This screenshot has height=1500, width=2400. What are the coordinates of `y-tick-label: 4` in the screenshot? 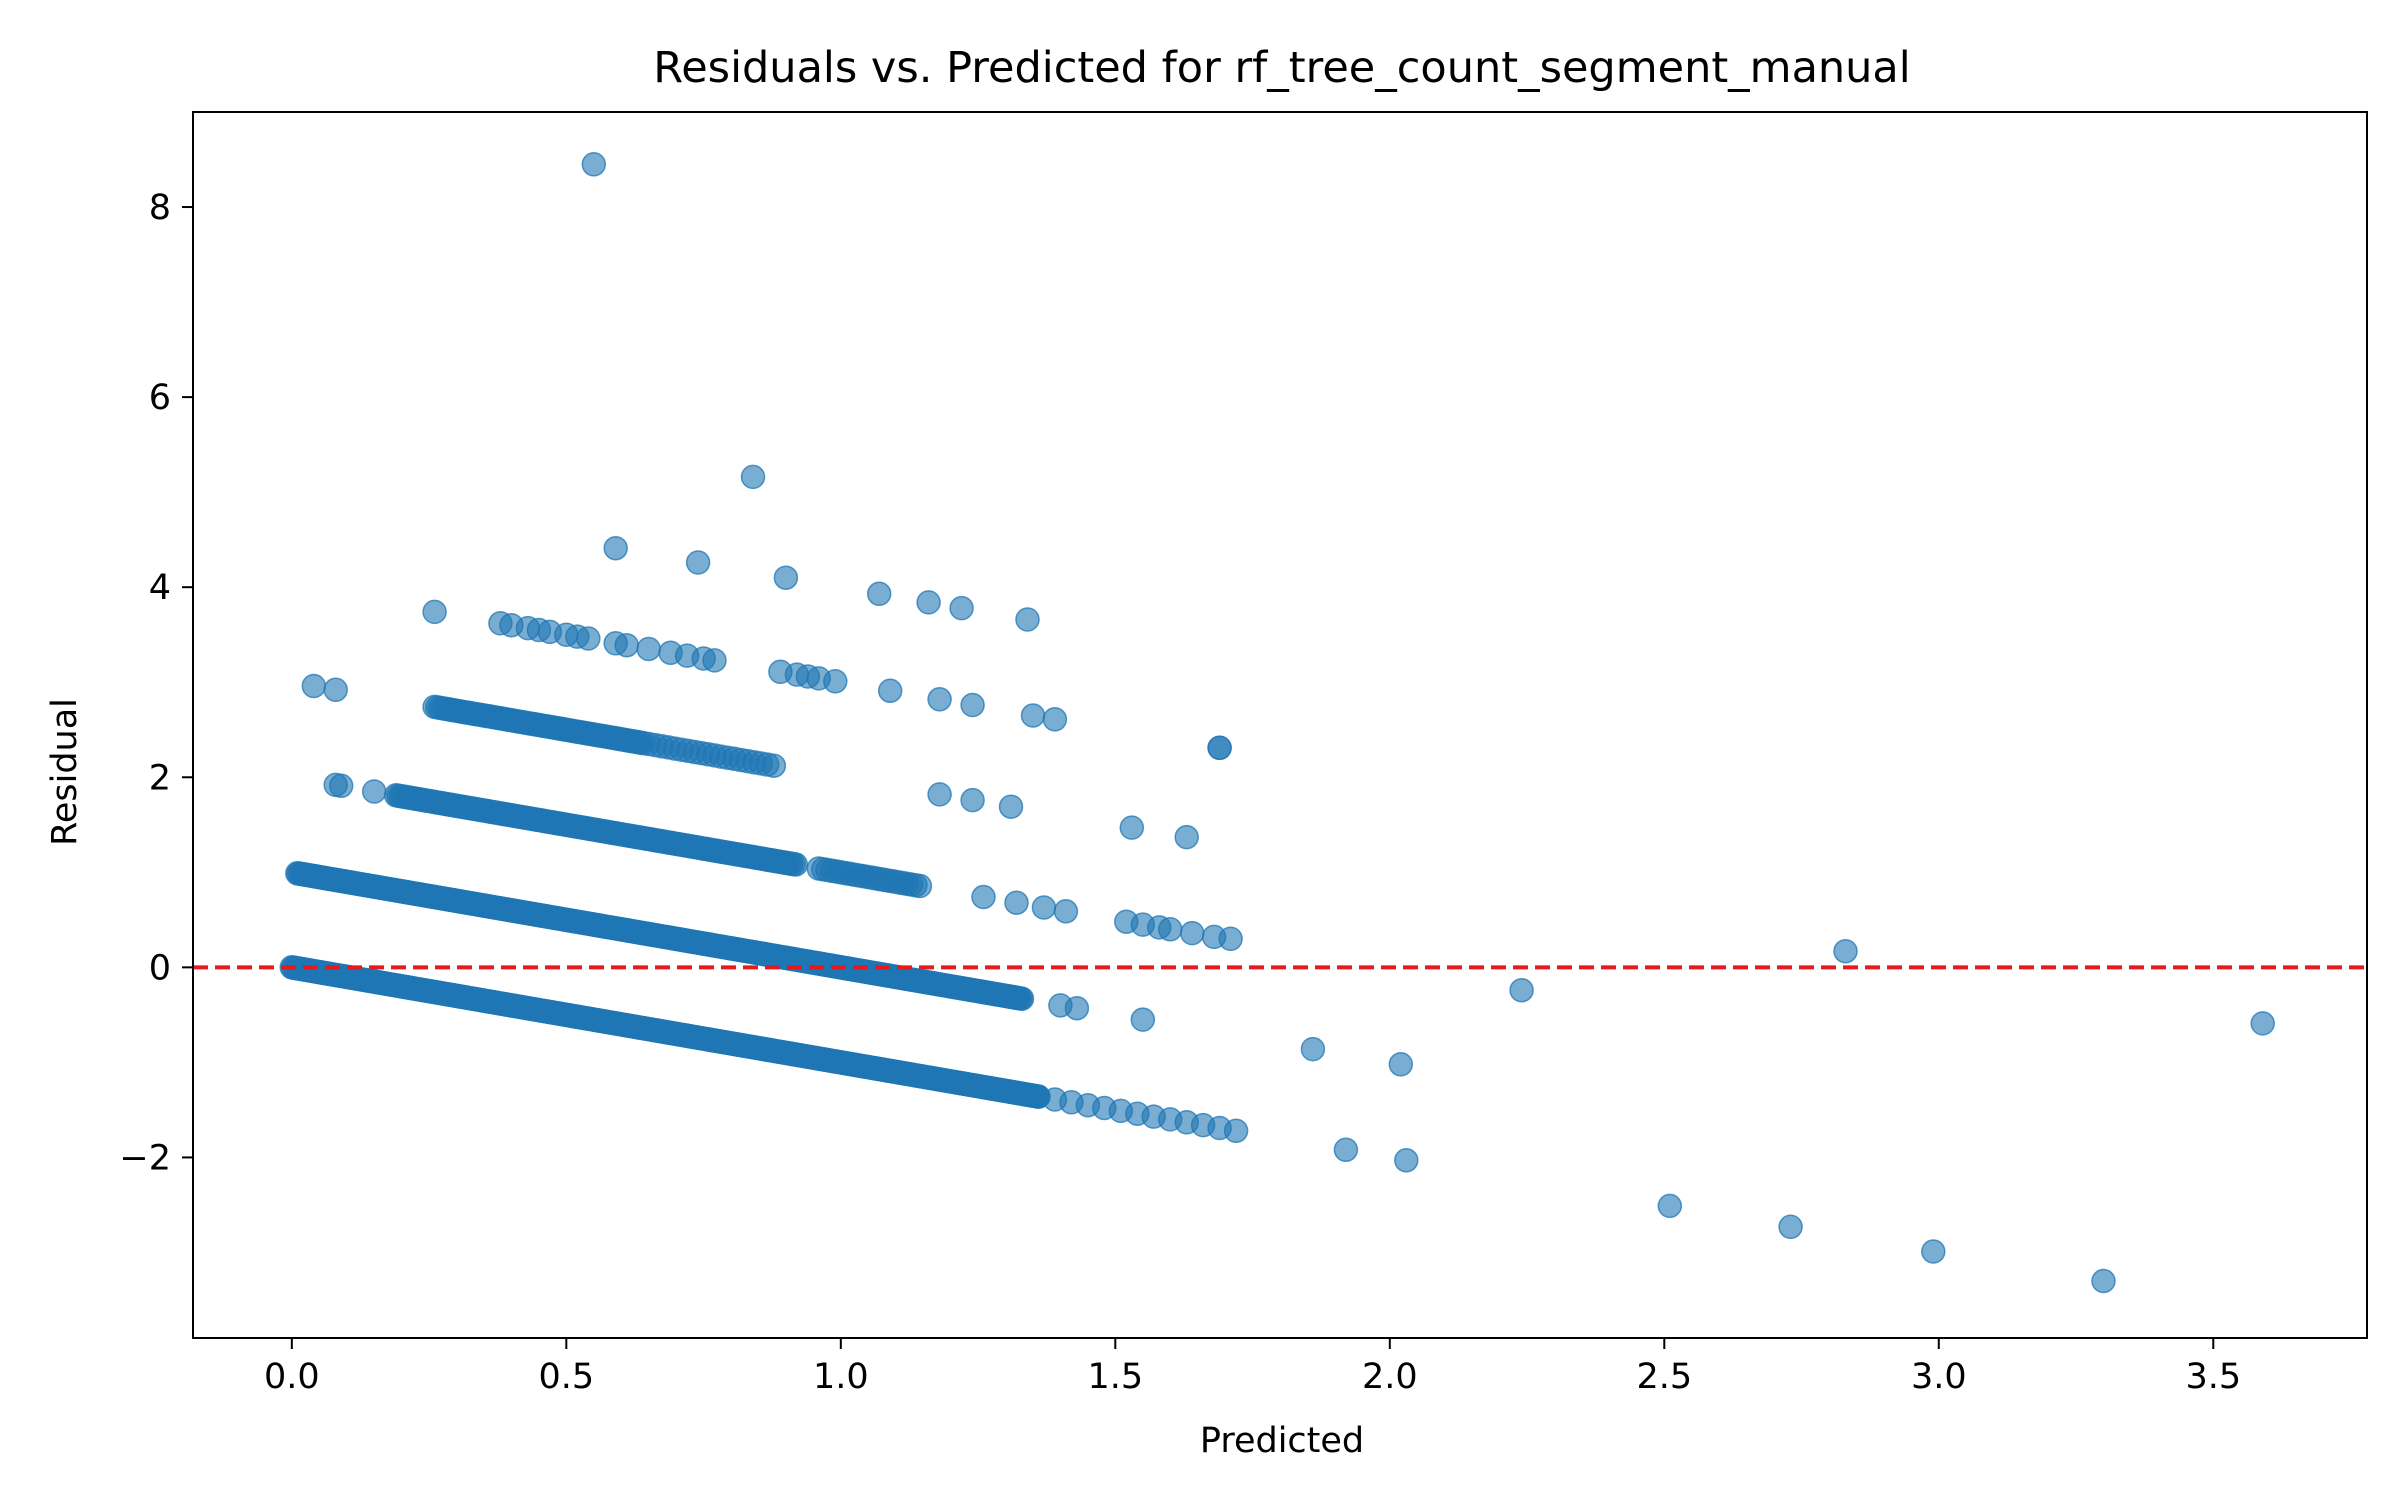 It's located at (160, 588).